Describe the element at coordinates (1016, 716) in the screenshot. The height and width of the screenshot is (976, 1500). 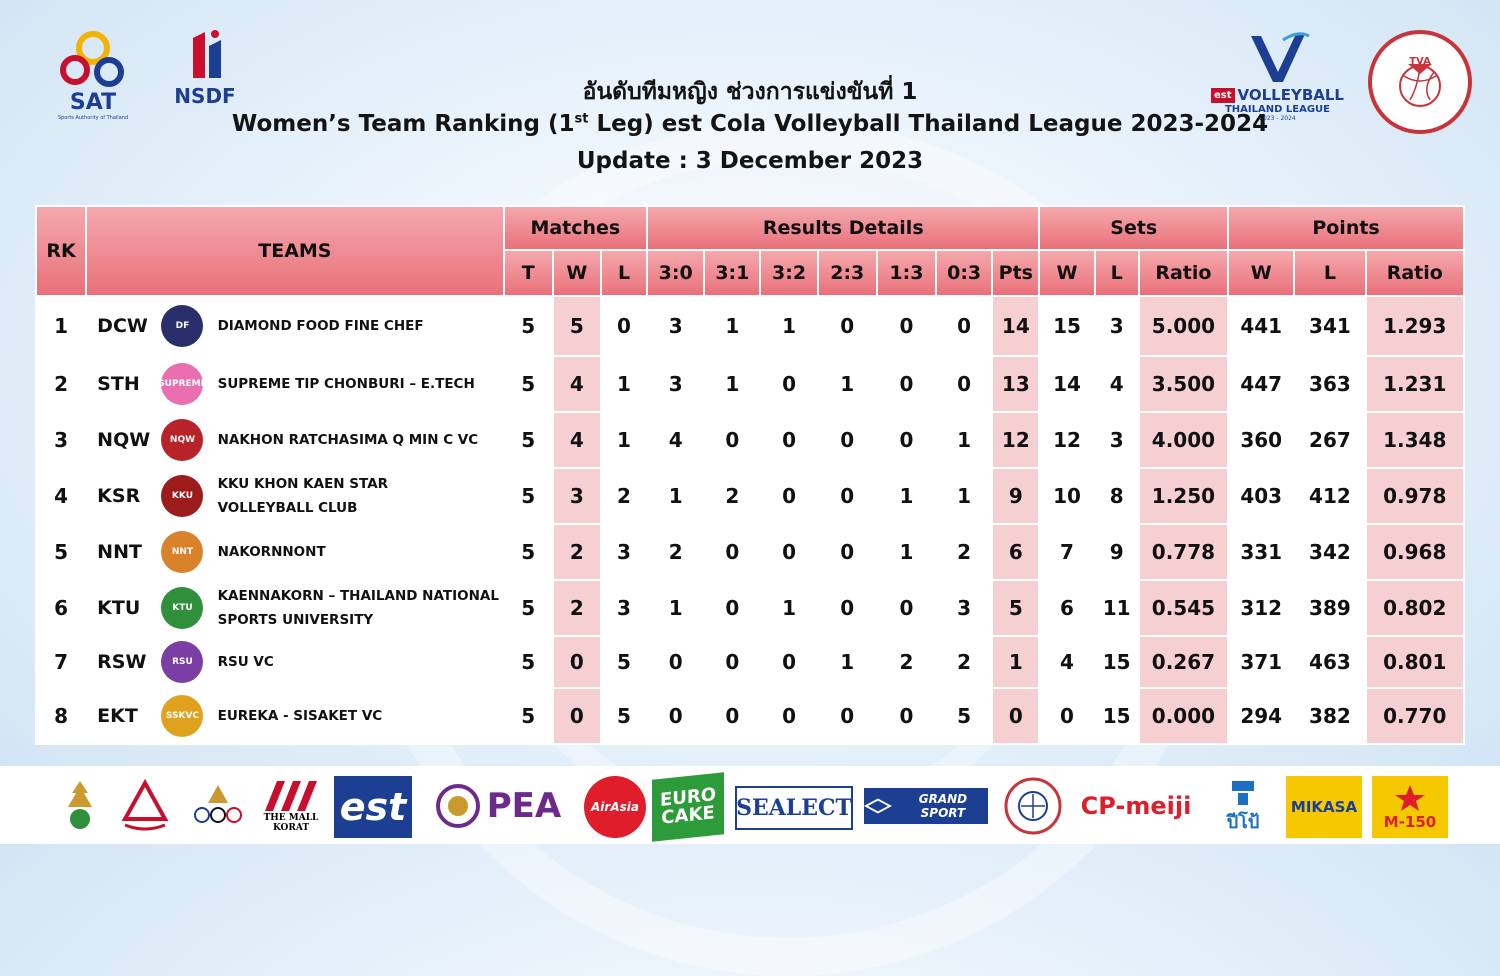
I see `points-cell: 0` at that location.